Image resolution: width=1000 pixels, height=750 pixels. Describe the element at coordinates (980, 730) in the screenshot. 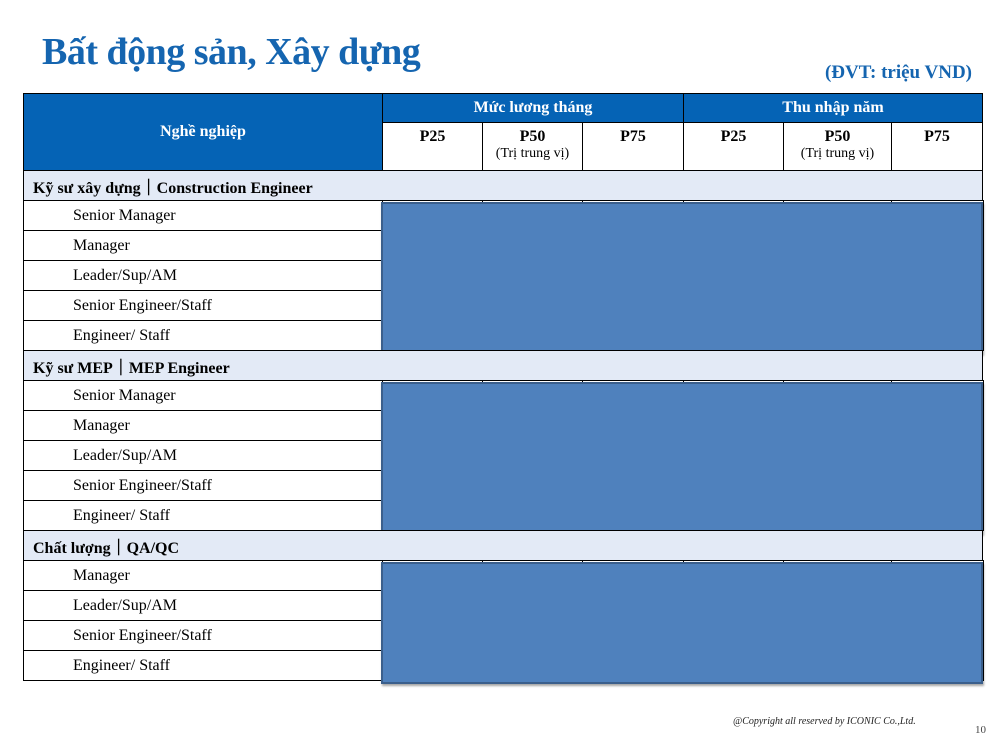

I see `page-number: 10` at that location.